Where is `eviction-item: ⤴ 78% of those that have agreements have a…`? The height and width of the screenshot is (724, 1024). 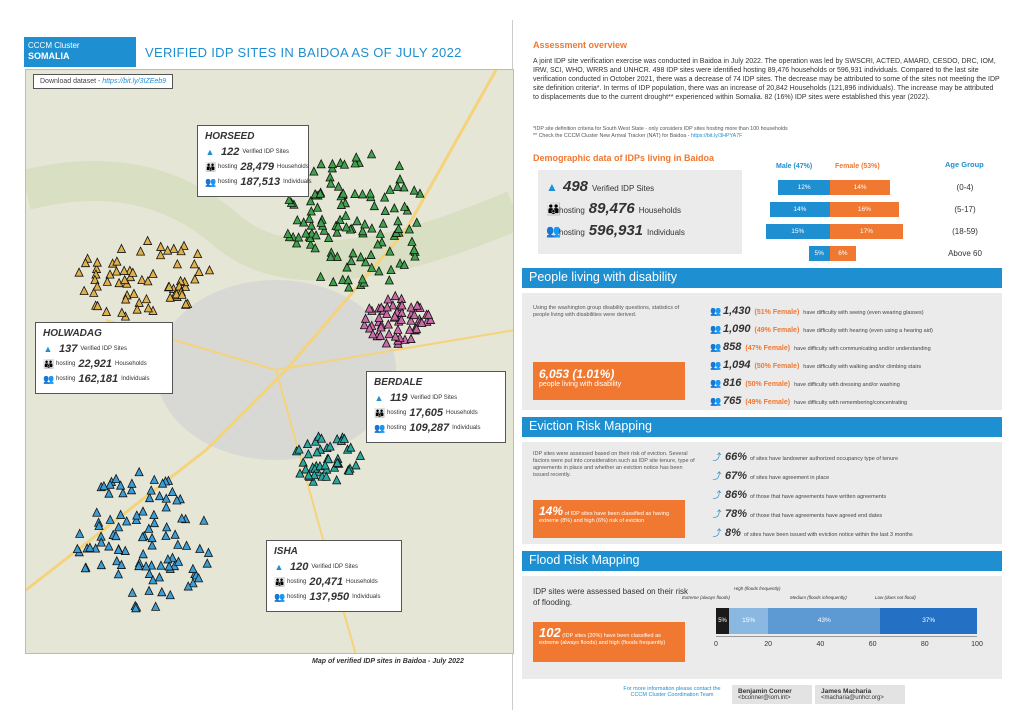
eviction-item: ⤴ 78% of those that have agreements have a… is located at coordinates (812, 513).